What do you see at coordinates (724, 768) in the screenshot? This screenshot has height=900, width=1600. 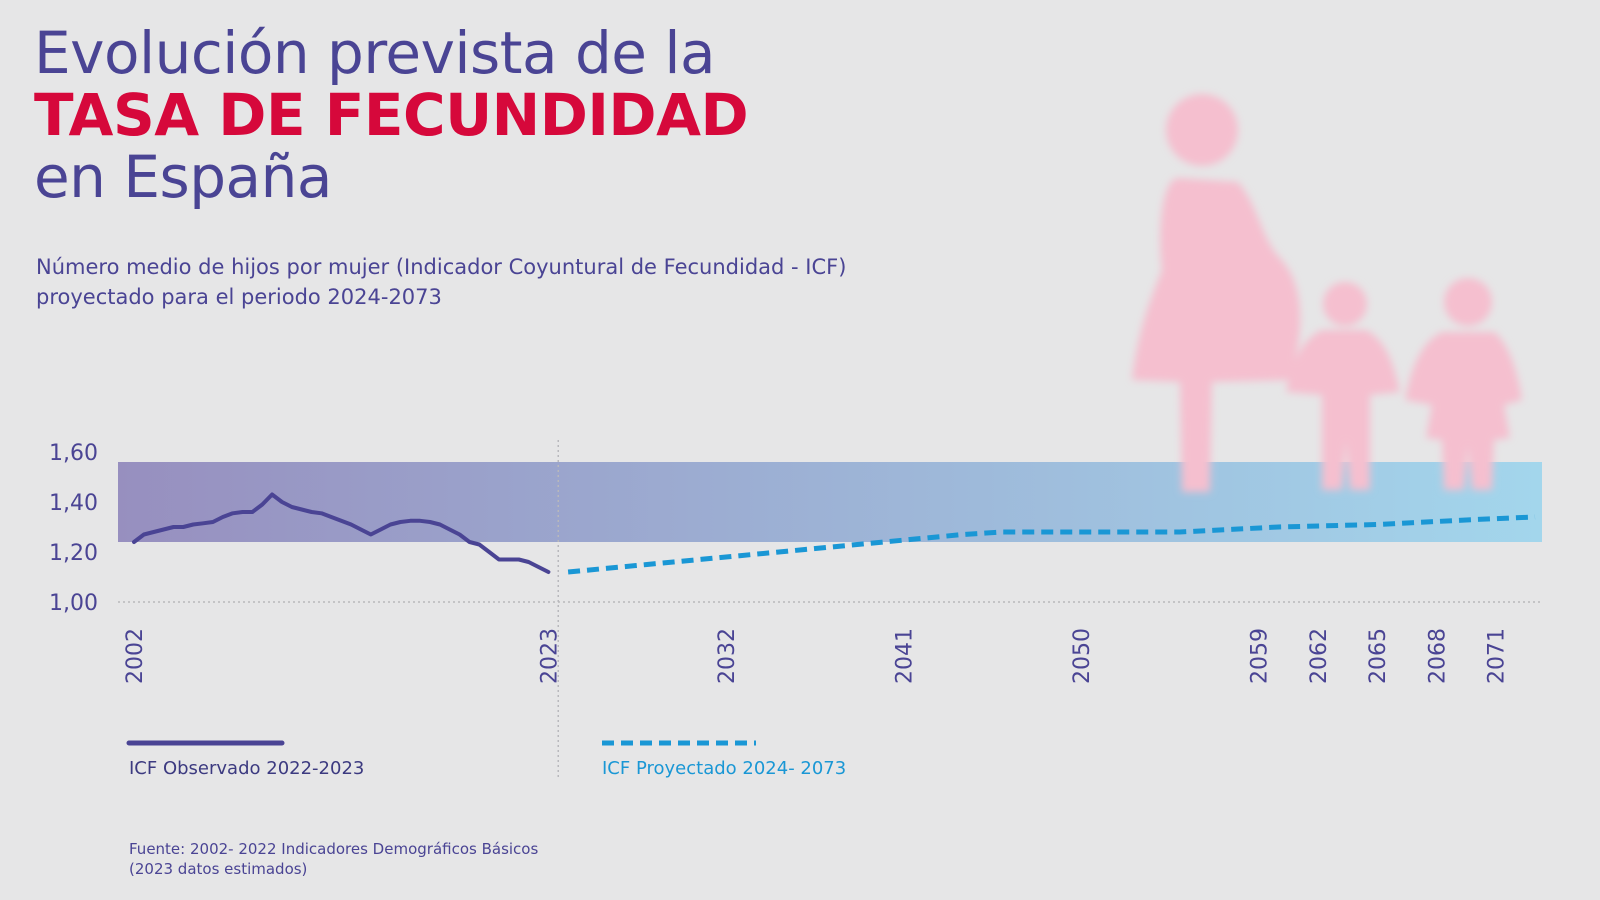 I see `legend-label-projected: ICF Proyectado 2024- 2073` at bounding box center [724, 768].